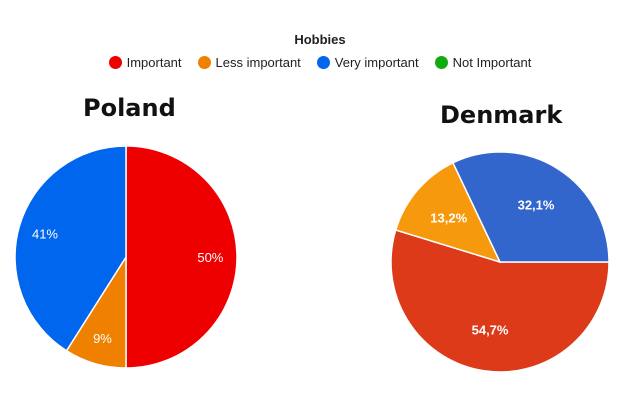 The width and height of the screenshot is (640, 401). I want to click on slice-label-denmark-important: 54,7%, so click(490, 329).